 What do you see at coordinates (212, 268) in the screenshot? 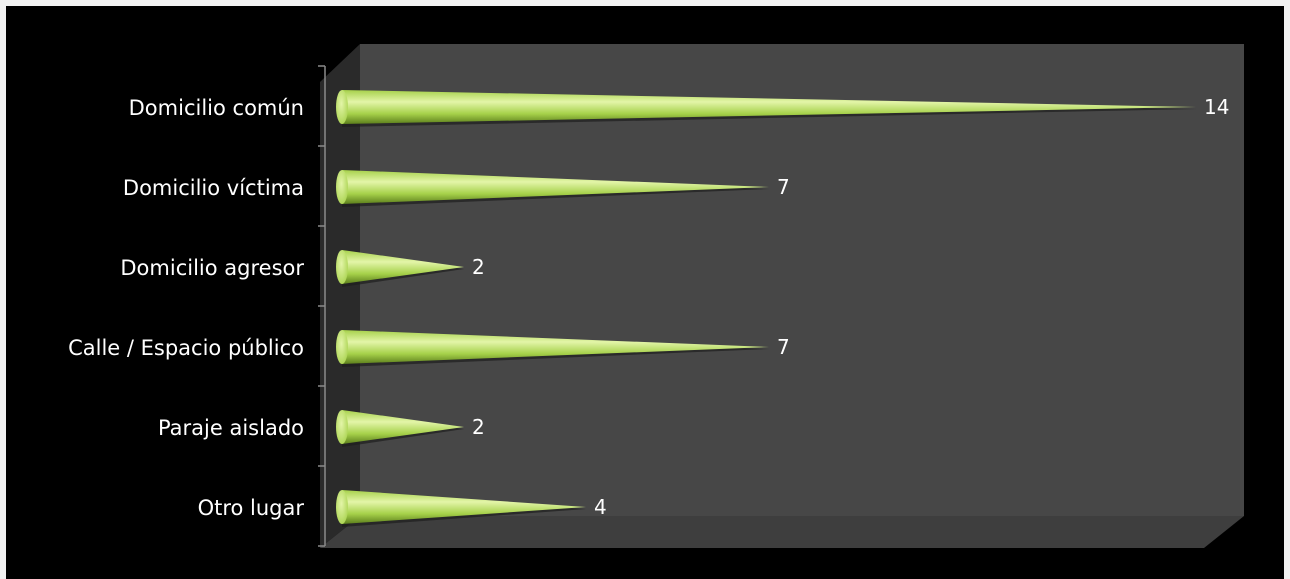
I see `category-label: Domicilio agresor` at bounding box center [212, 268].